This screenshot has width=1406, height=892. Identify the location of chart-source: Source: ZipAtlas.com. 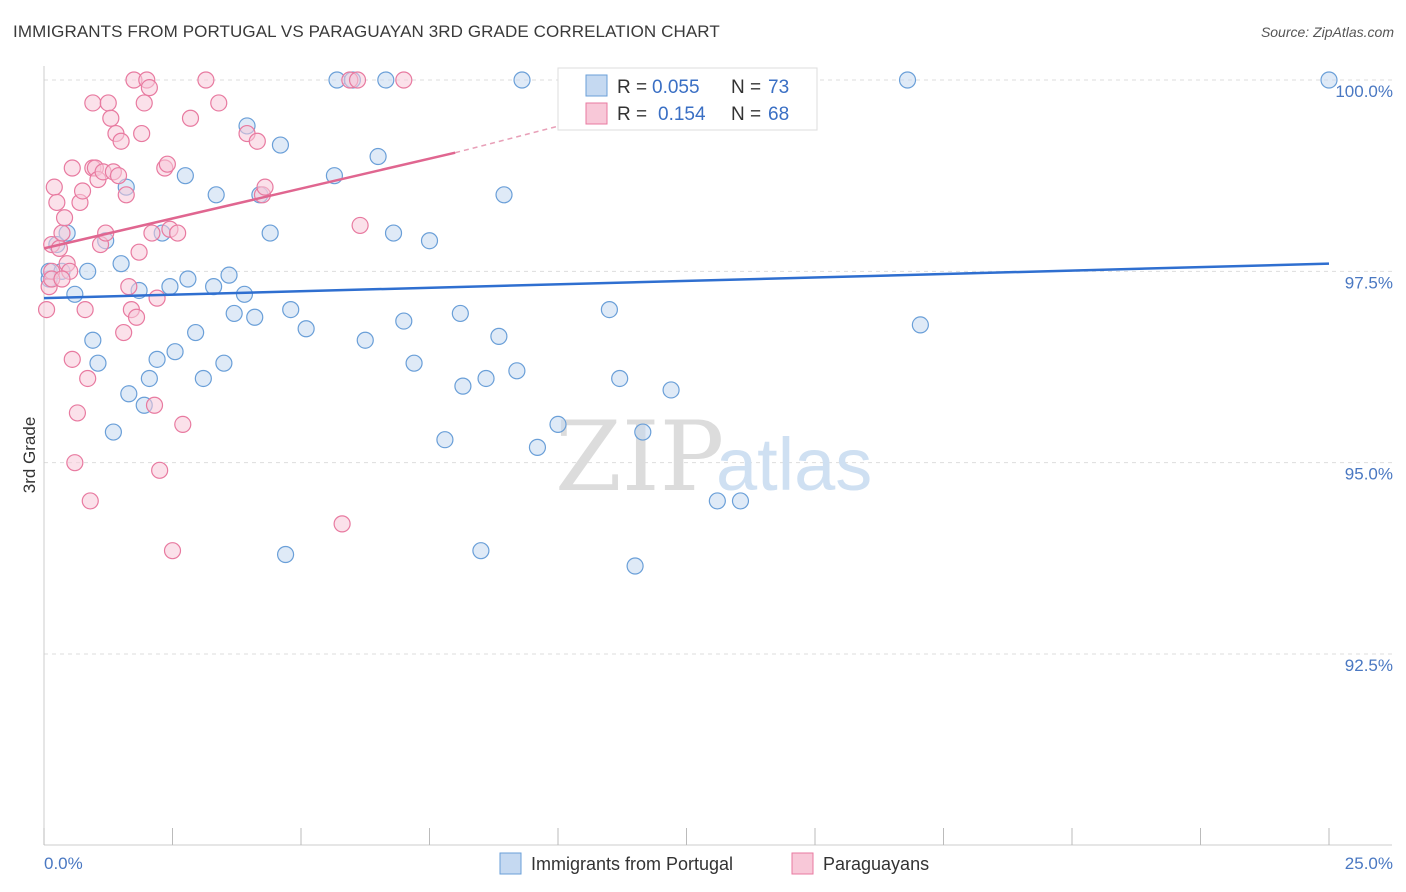
(1327, 32).